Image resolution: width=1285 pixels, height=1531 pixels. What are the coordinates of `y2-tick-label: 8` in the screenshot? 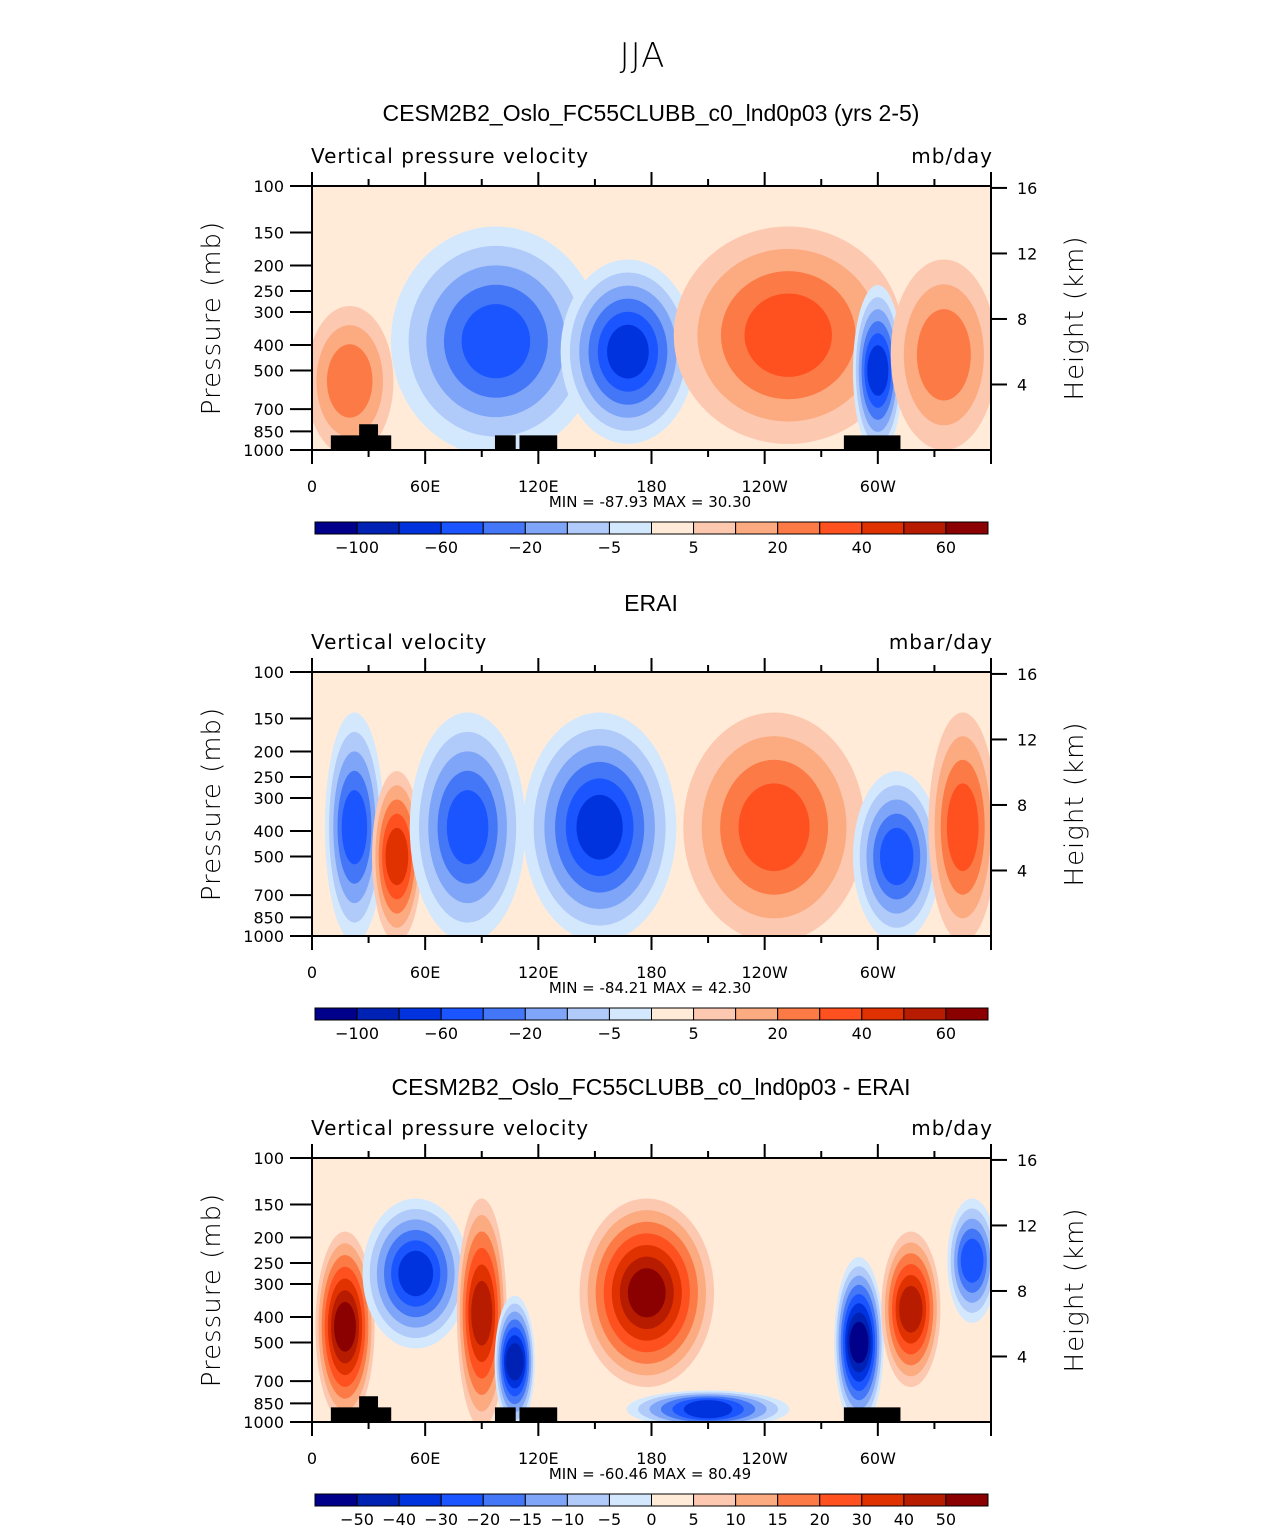 It's located at (1022, 319).